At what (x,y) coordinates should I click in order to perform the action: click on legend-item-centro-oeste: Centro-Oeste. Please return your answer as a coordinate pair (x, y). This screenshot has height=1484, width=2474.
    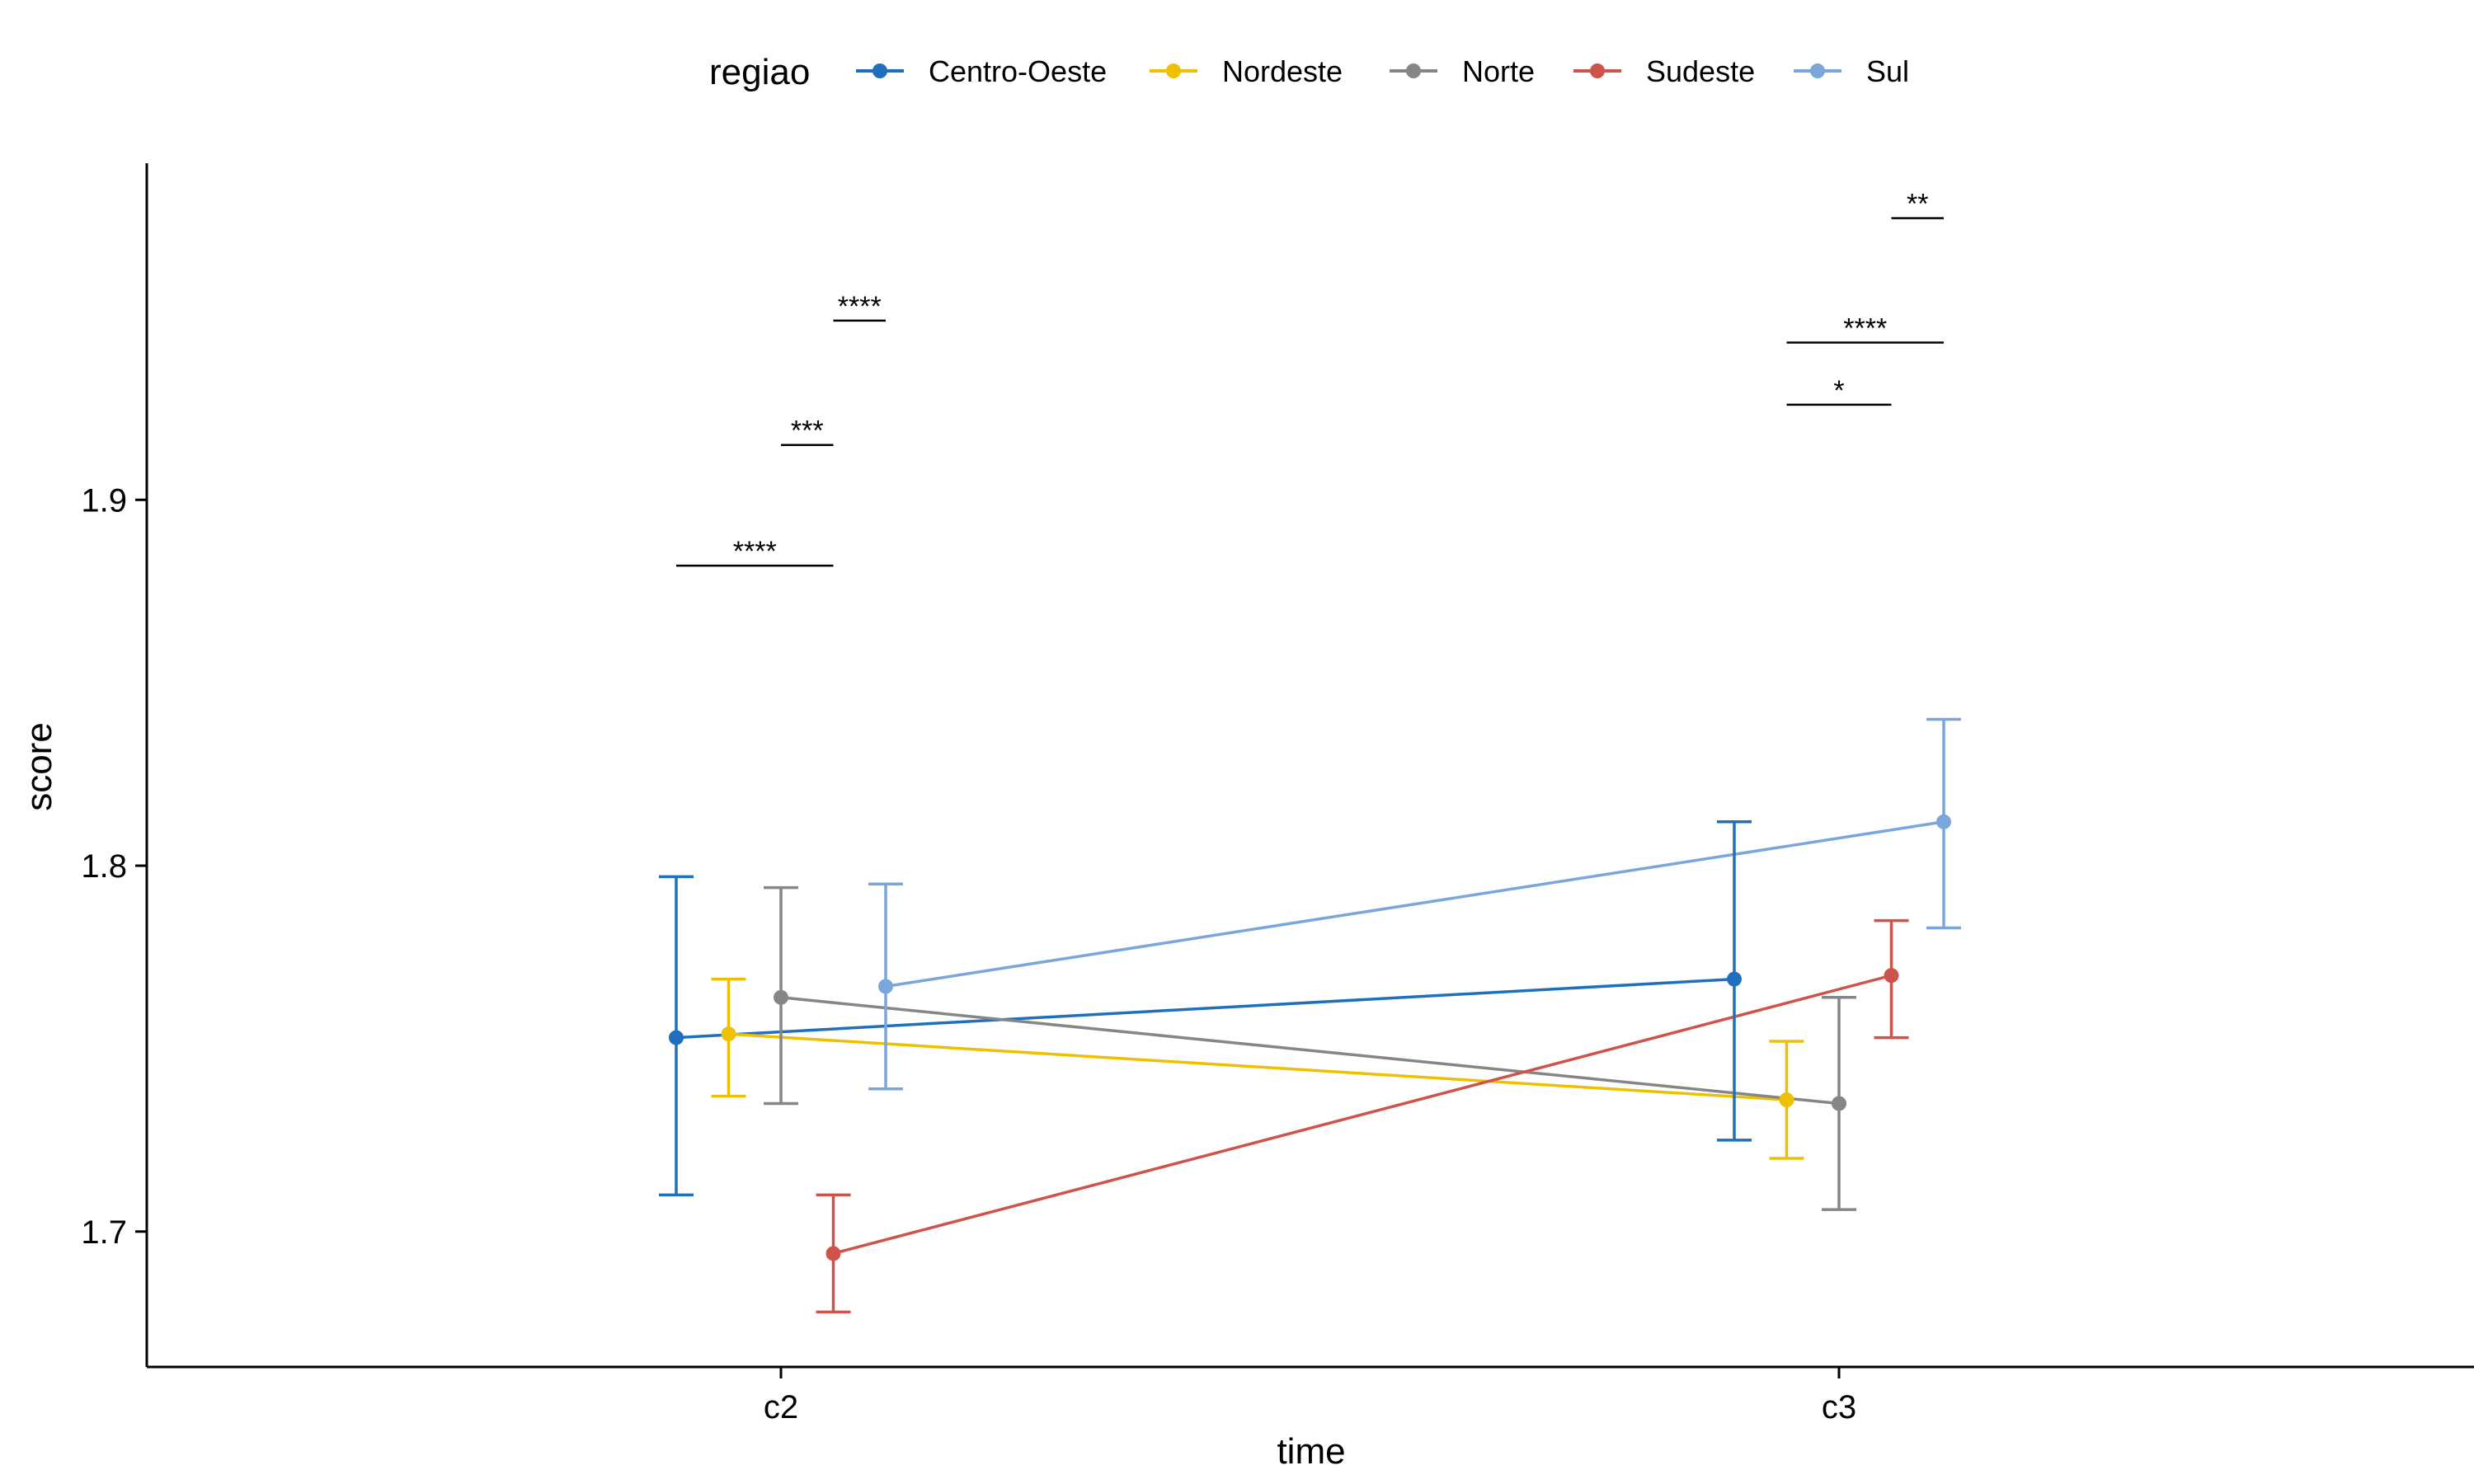
    Looking at the image, I should click on (981, 71).